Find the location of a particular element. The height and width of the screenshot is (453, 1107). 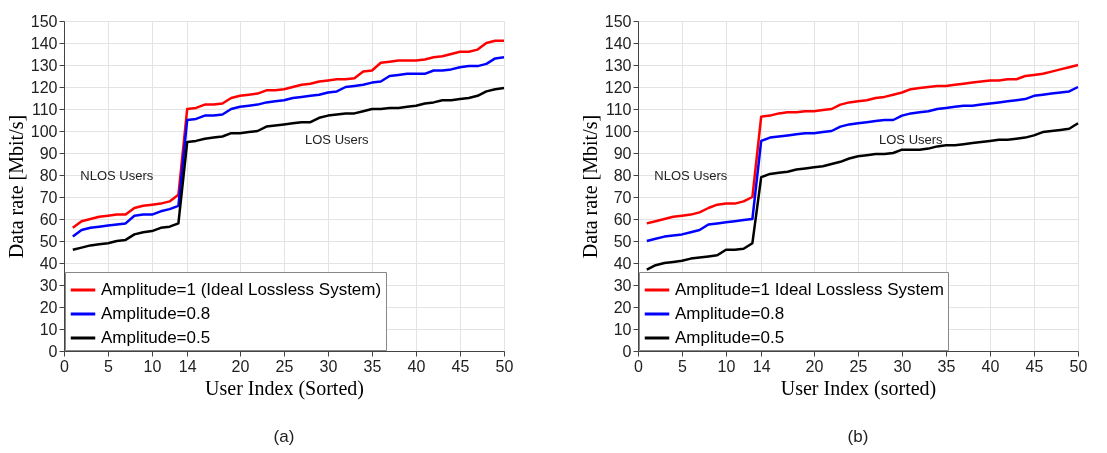

text: (a) is located at coordinates (284, 436).